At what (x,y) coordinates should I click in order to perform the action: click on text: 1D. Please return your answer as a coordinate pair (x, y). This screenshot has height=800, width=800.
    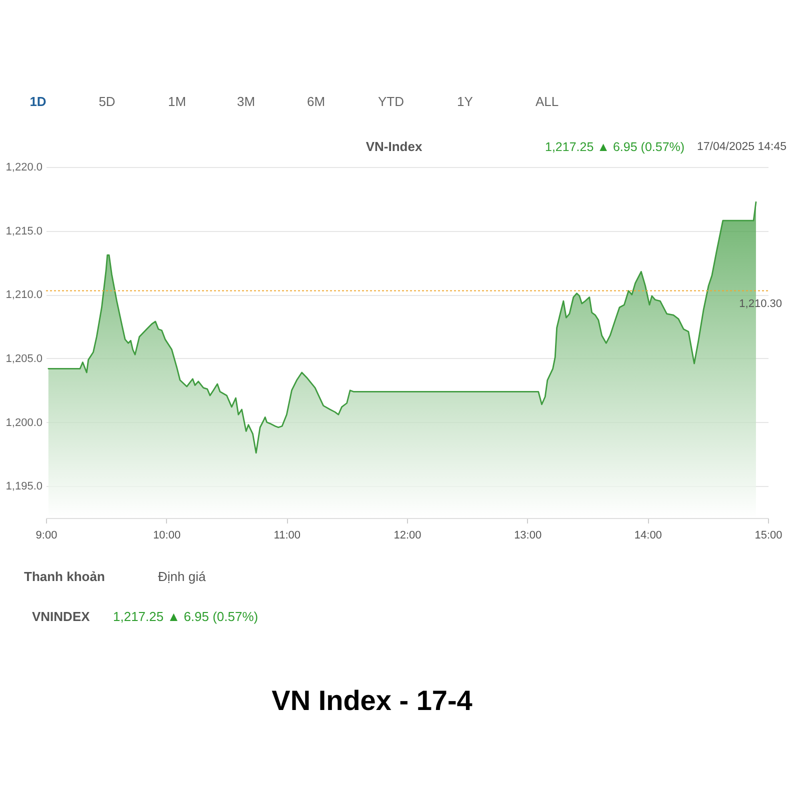
    Looking at the image, I should click on (38, 101).